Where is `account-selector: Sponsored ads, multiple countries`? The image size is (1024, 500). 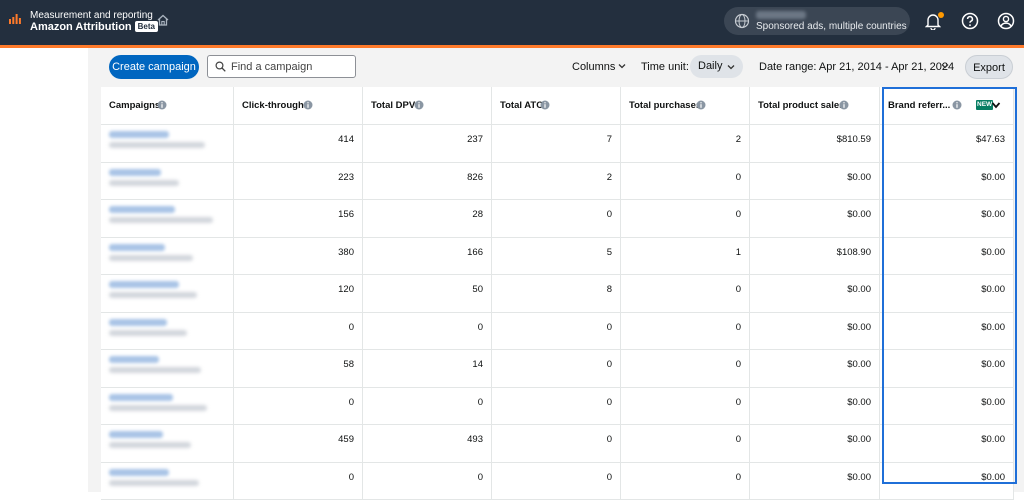
account-selector: Sponsored ads, multiple countries is located at coordinates (817, 21).